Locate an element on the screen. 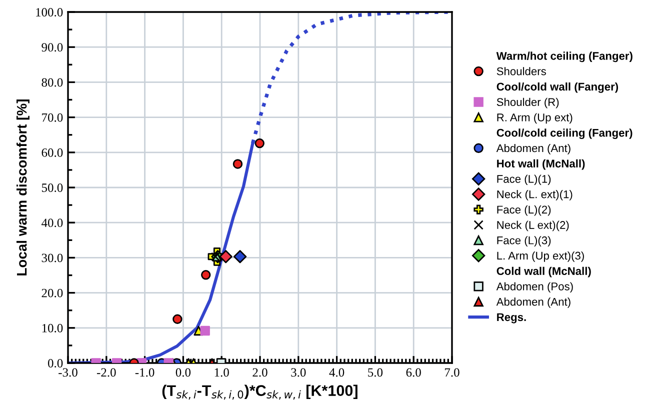  legend-label: Shoulders is located at coordinates (521, 71).